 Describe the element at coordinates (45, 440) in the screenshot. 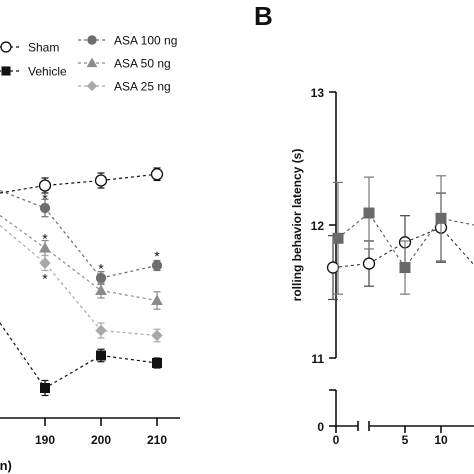

I see `panel-a-x-tick-label: 190` at that location.